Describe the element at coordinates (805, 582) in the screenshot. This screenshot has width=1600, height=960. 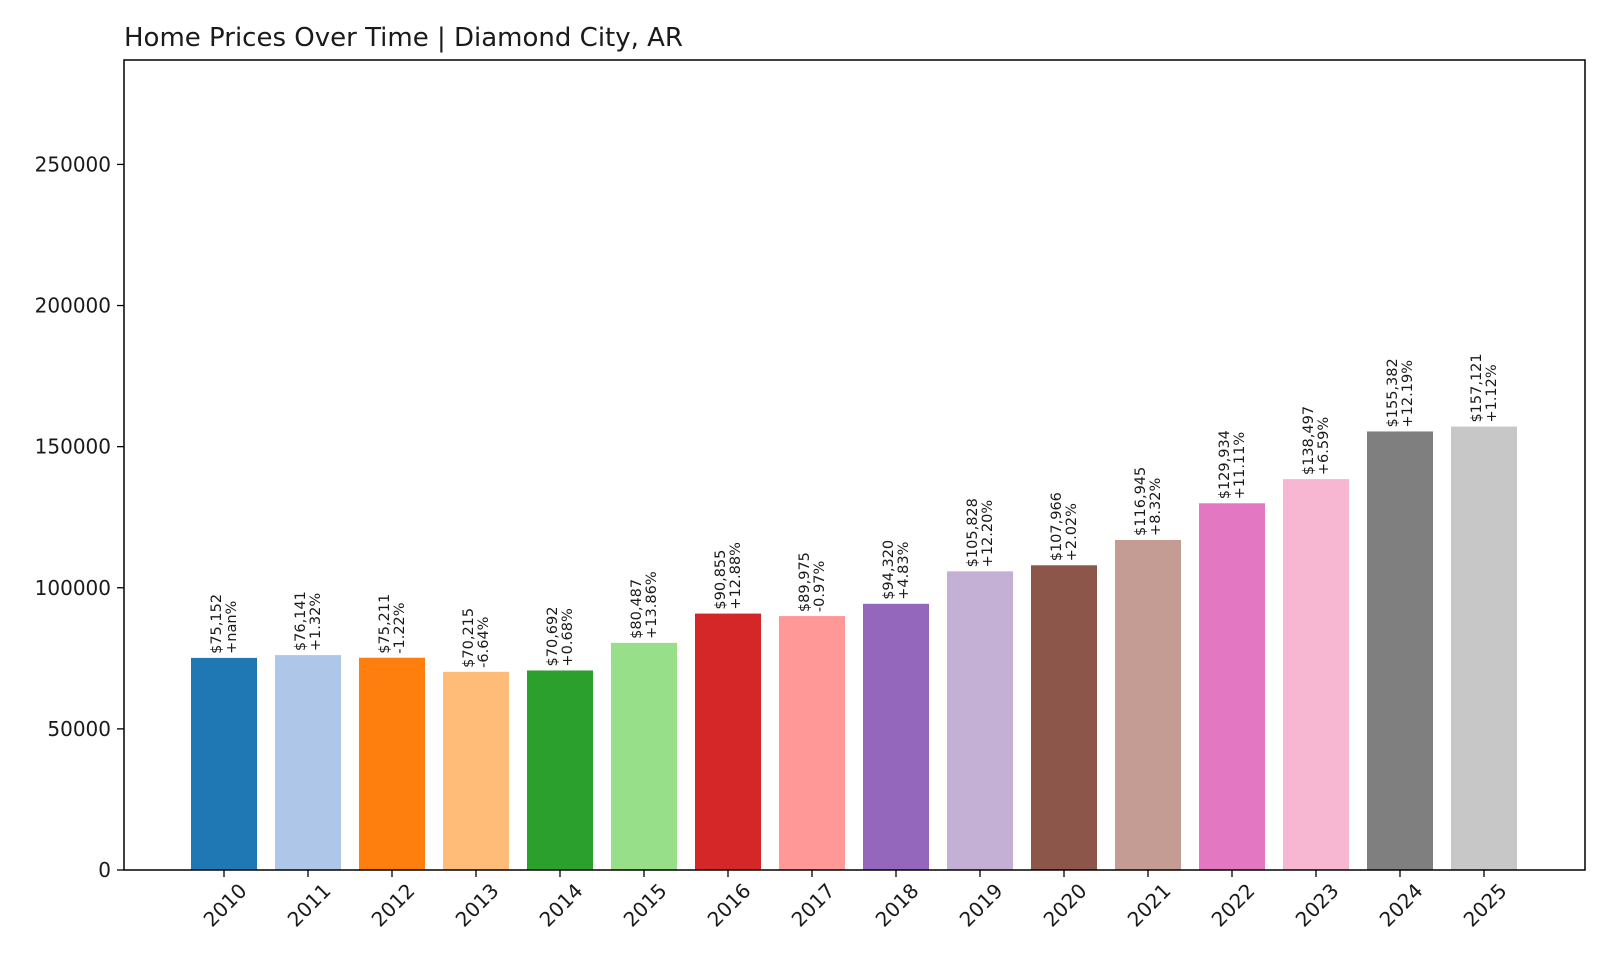
I see `bar-price-label: $89,975` at that location.